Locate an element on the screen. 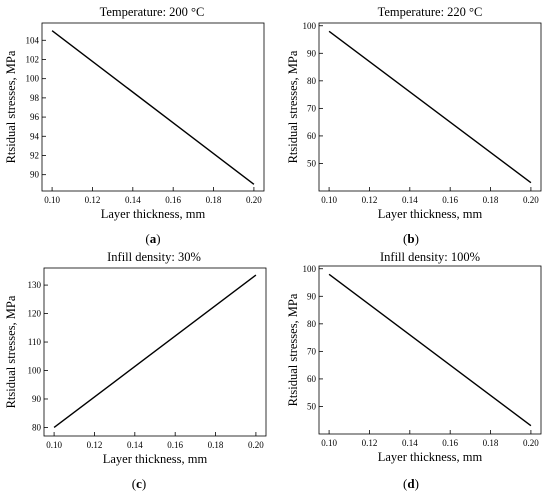 Image resolution: width=550 pixels, height=492 pixels. panel-letter-label: (b) is located at coordinates (411, 238).